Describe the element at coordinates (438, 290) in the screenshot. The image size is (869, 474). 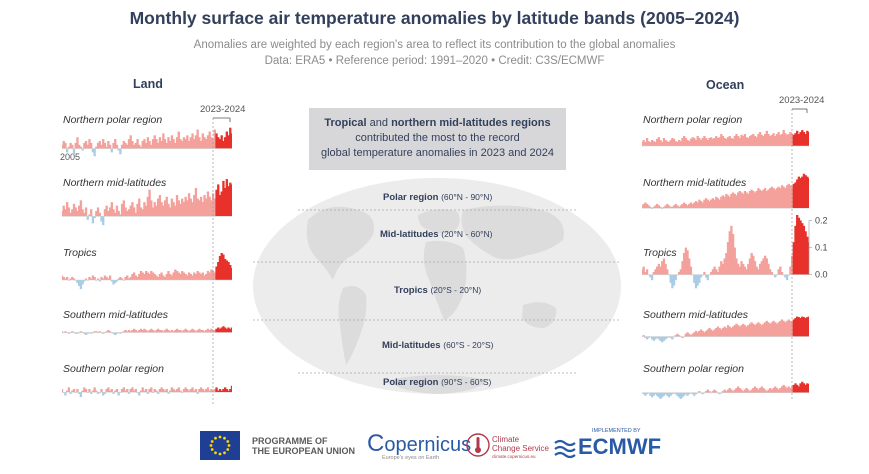
I see `band-tropics: Tropics (20°S - 20°N)` at that location.